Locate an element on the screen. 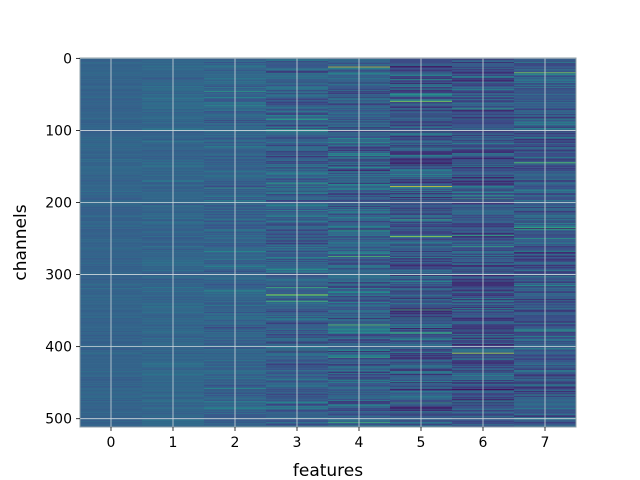 This screenshot has height=480, width=640. x-tick-label: 0 is located at coordinates (111, 443).